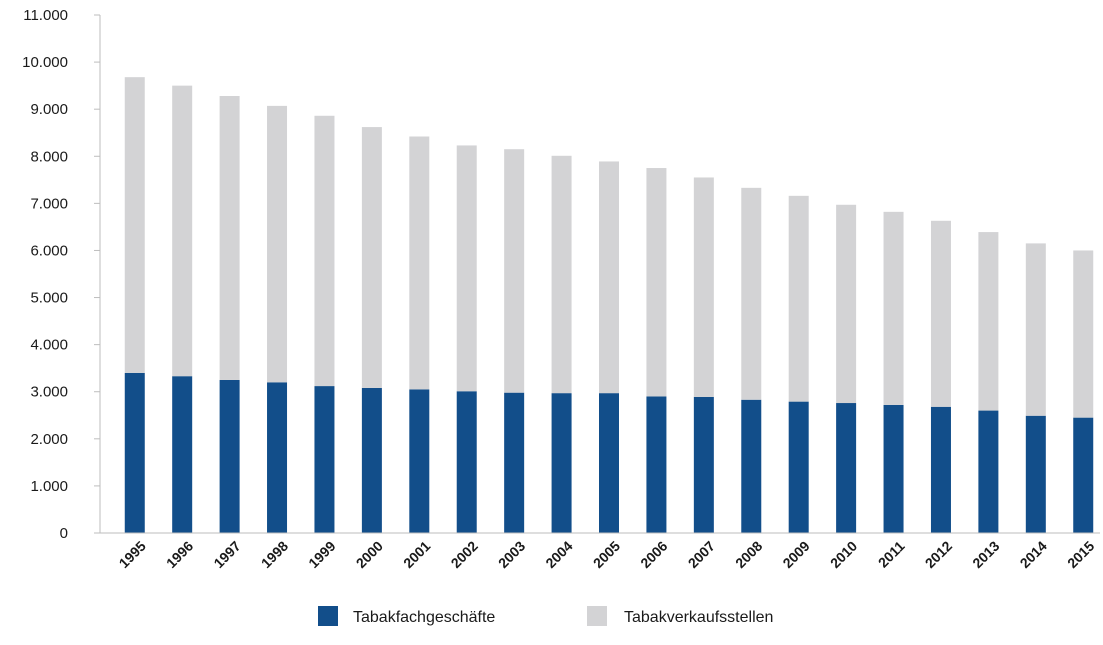  I want to click on x-tick-label: 2011, so click(891, 554).